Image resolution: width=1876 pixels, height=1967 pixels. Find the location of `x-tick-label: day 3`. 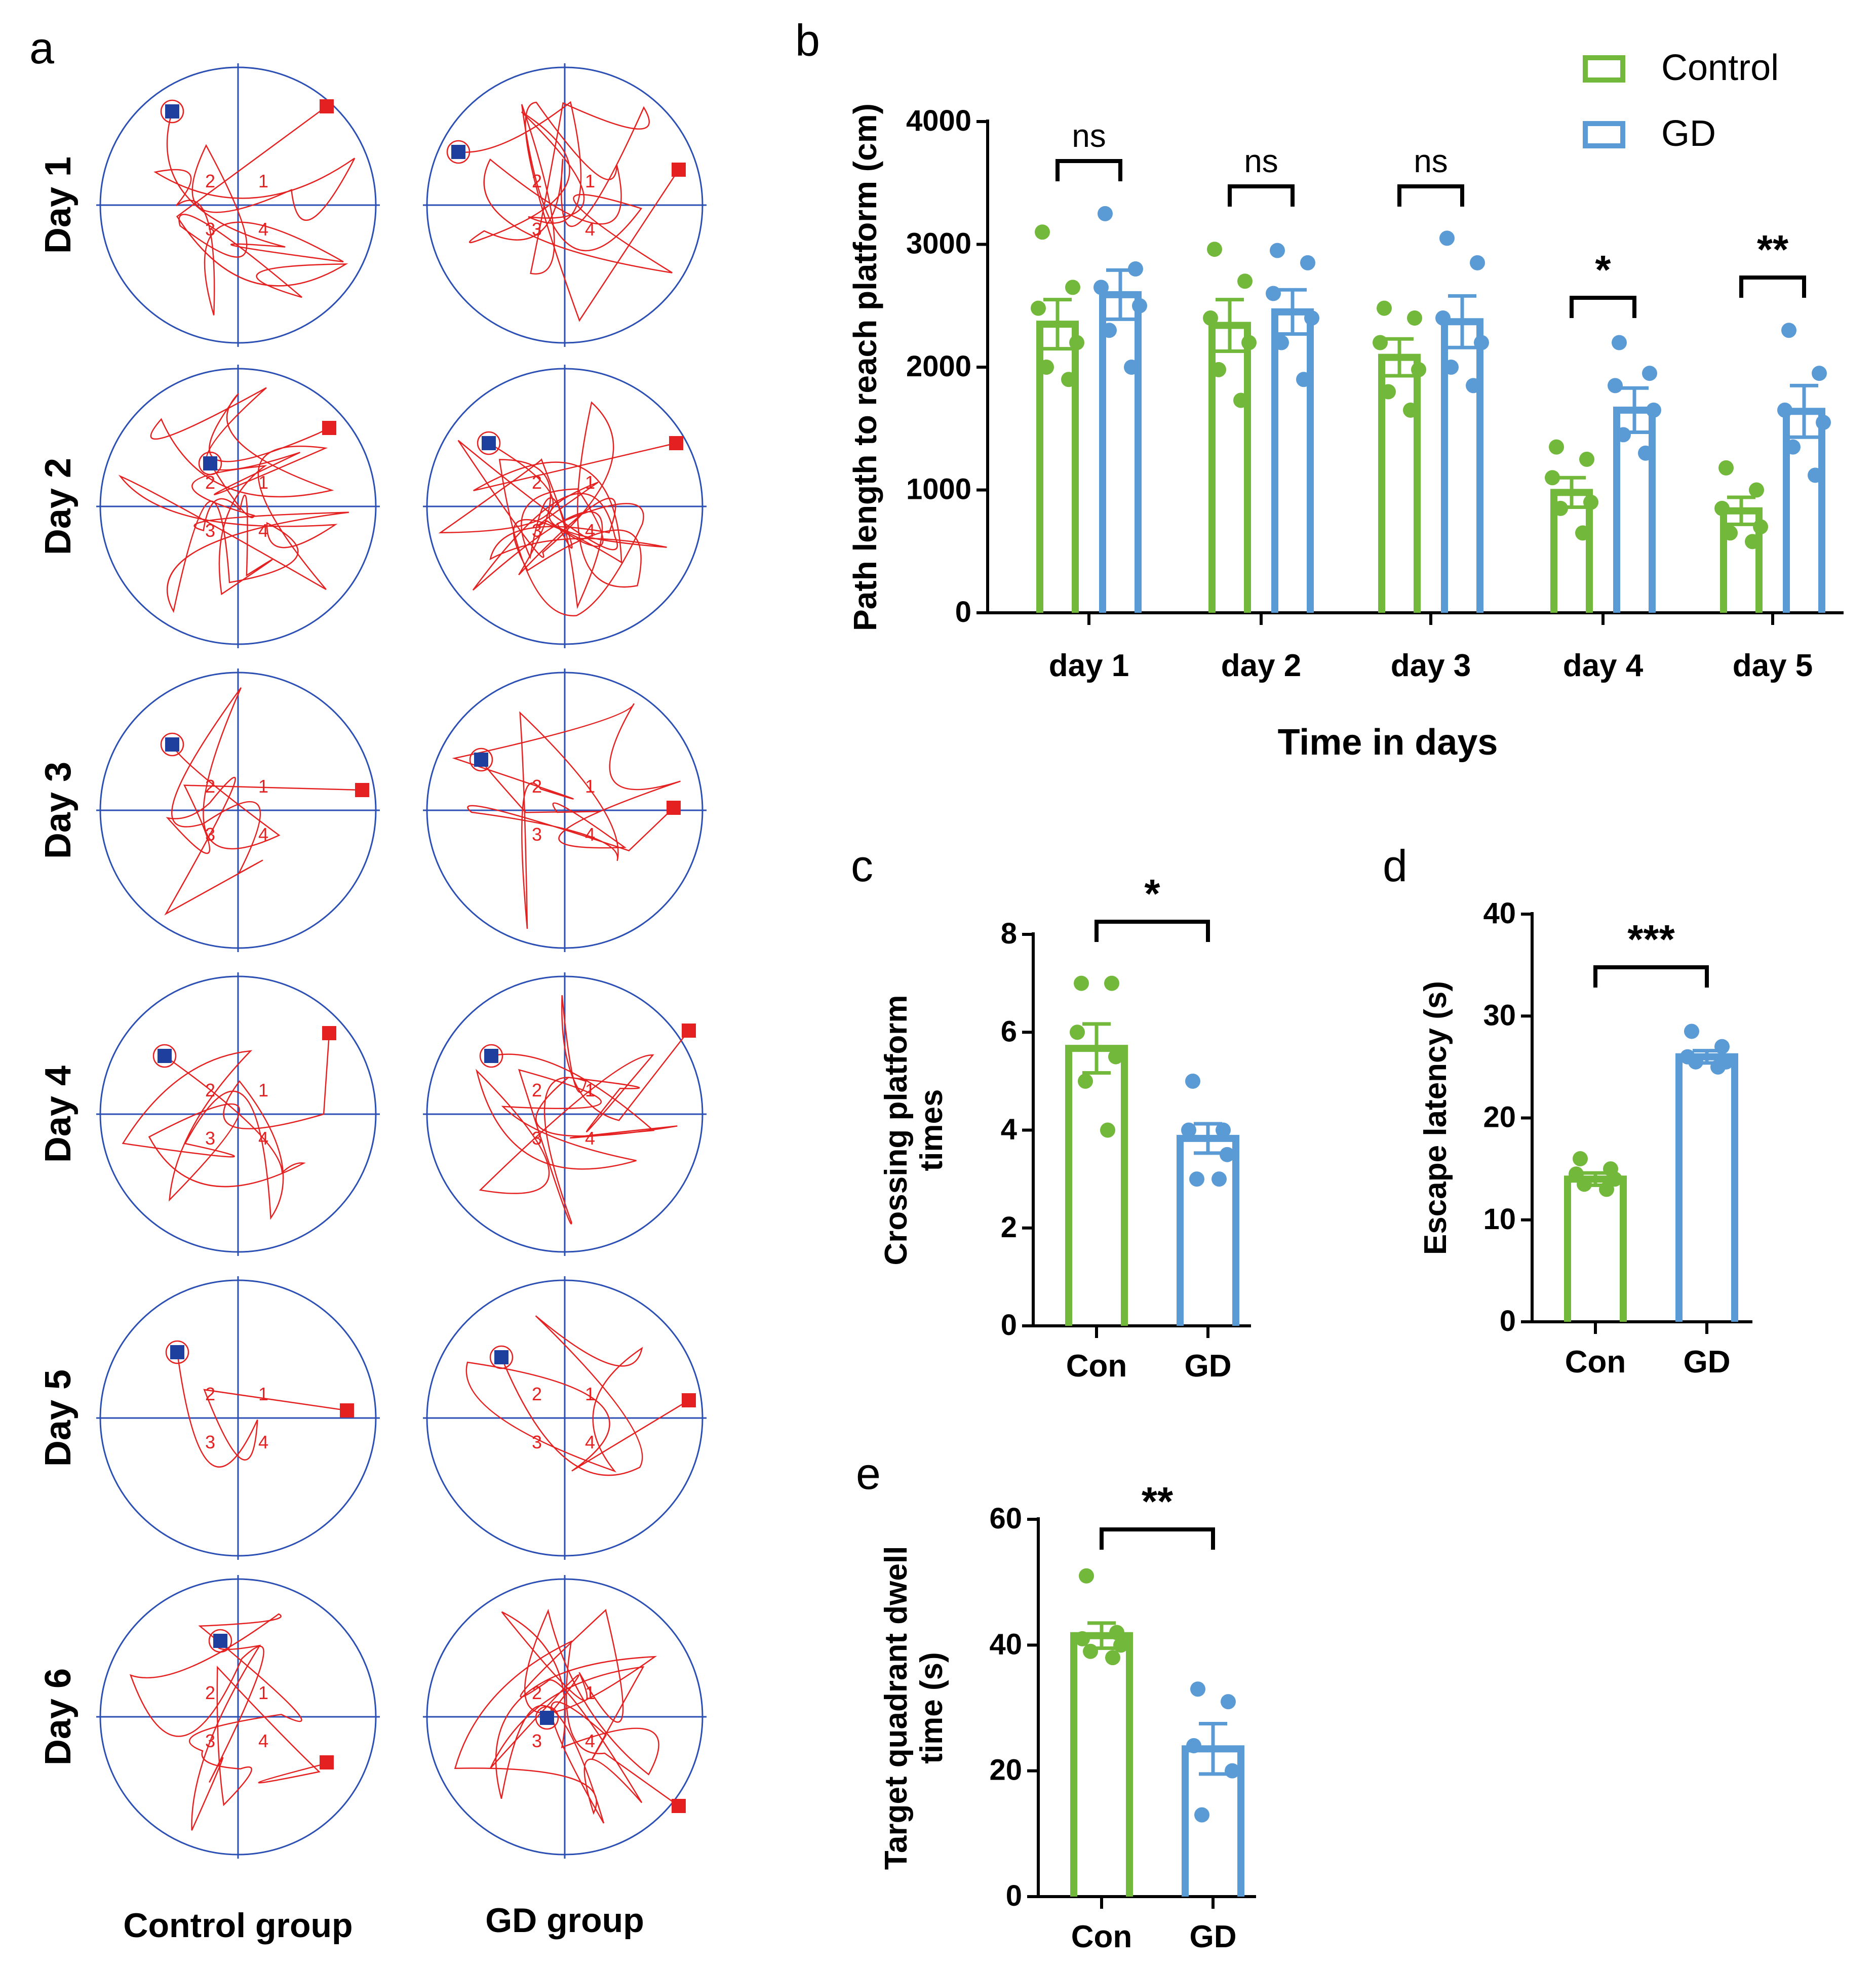

x-tick-label: day 3 is located at coordinates (1431, 665).